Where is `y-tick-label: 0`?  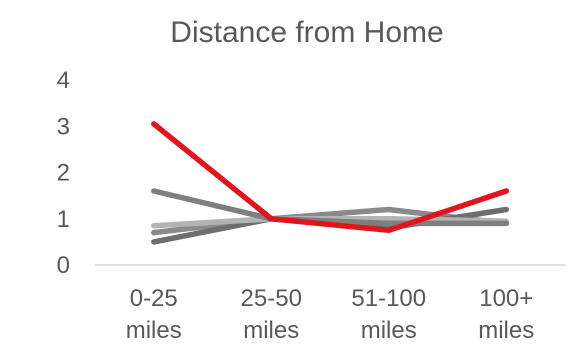
y-tick-label: 0 is located at coordinates (63, 265).